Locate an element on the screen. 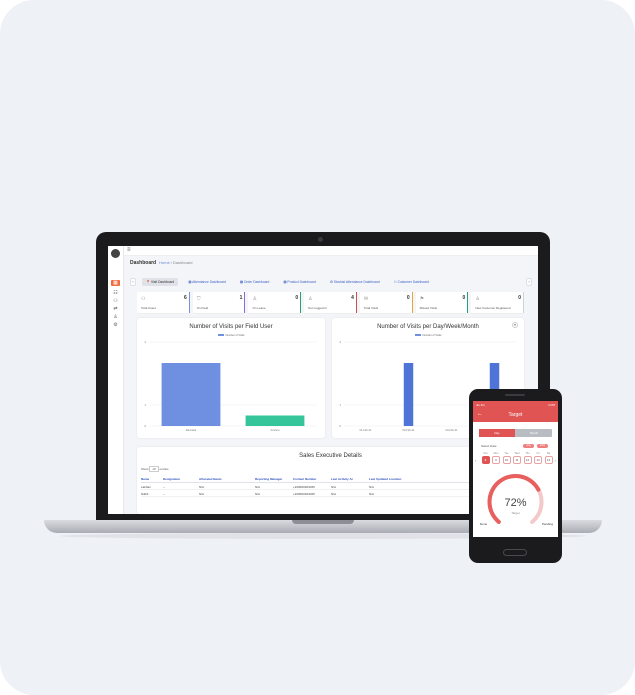  tab-customer-dashboard: ⚇ Customer Dashboard is located at coordinates (411, 282).